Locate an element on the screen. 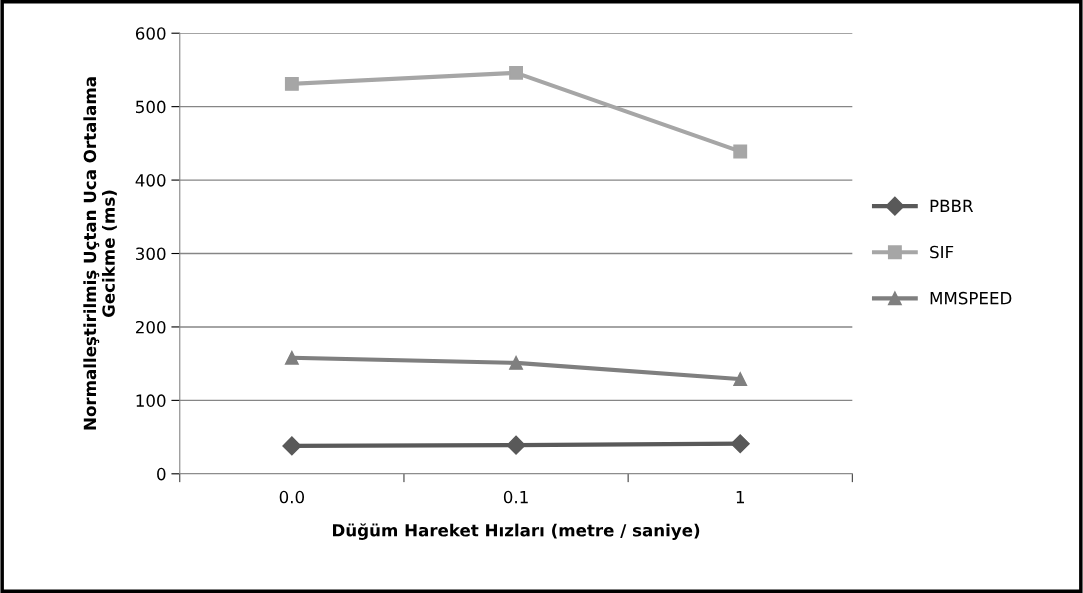  y-tick-label: 500 is located at coordinates (151, 107).